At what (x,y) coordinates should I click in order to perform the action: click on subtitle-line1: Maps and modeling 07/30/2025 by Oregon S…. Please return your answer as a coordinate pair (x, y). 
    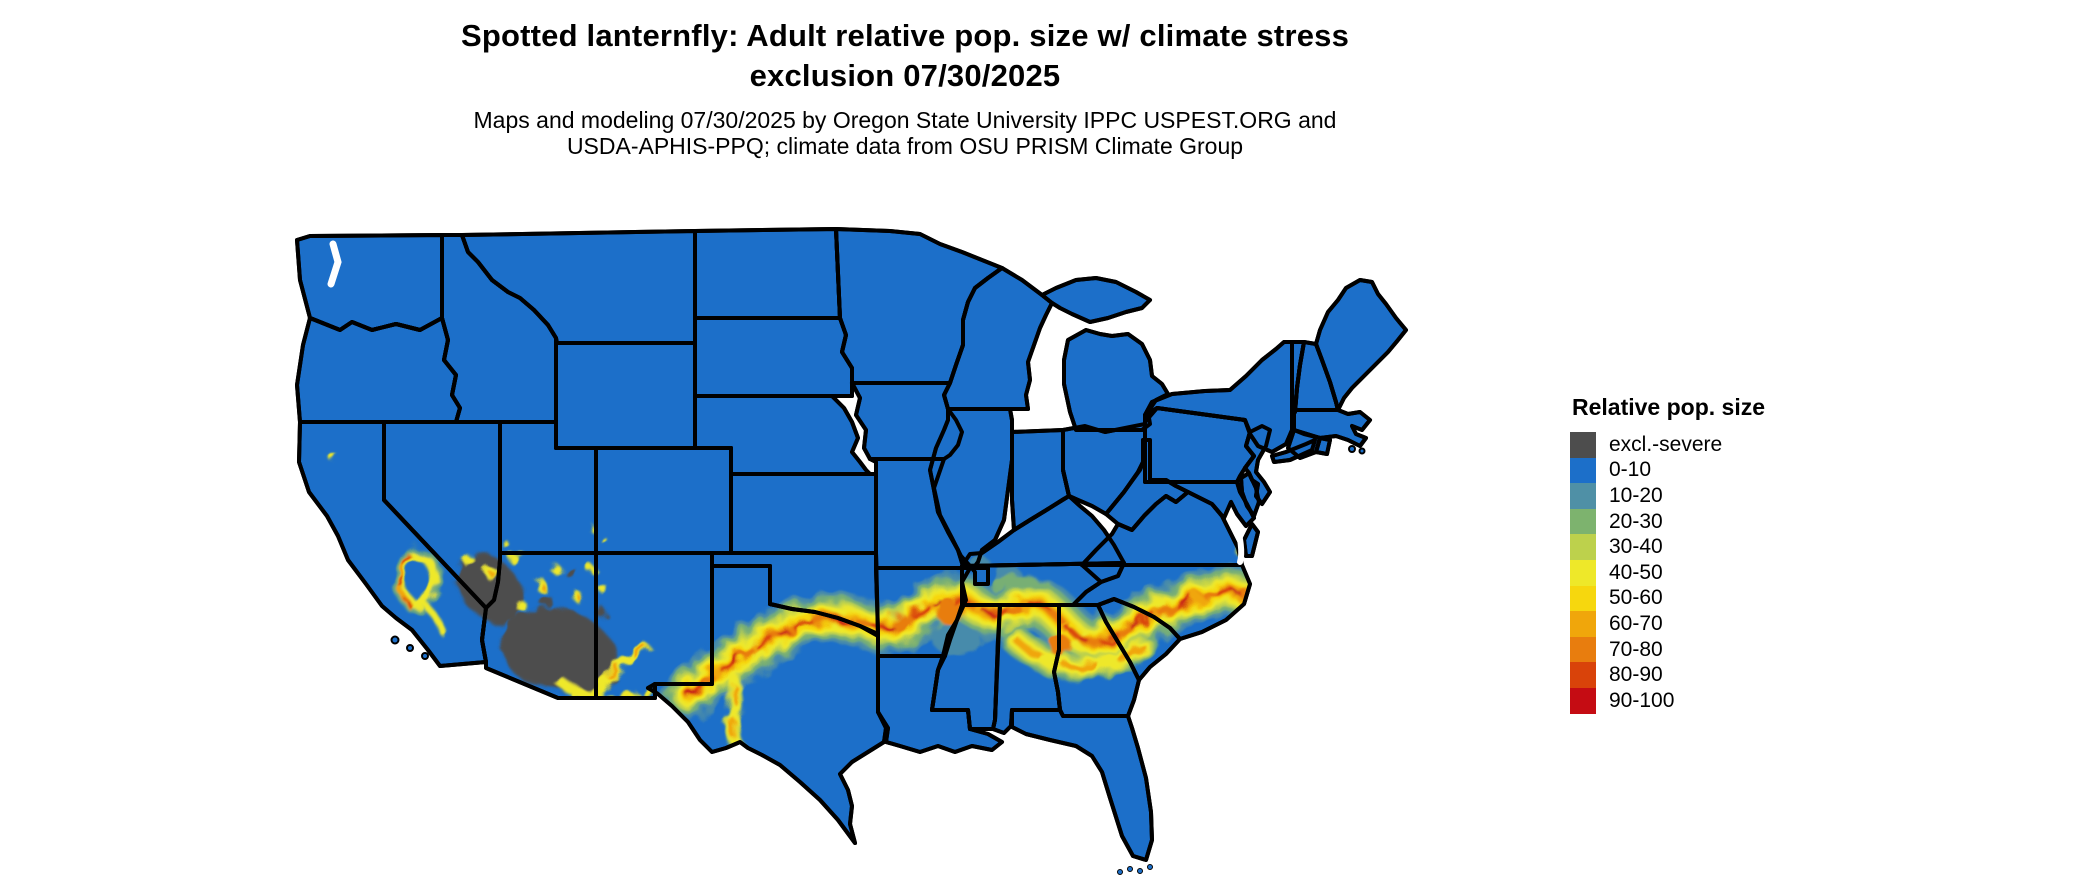
    Looking at the image, I should click on (905, 120).